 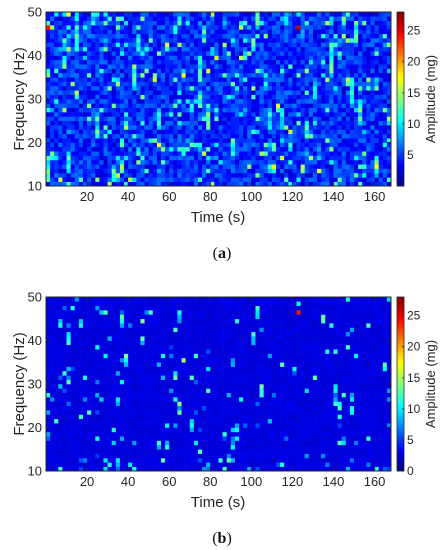 I want to click on colorbar-swatch, so click(x=400, y=101).